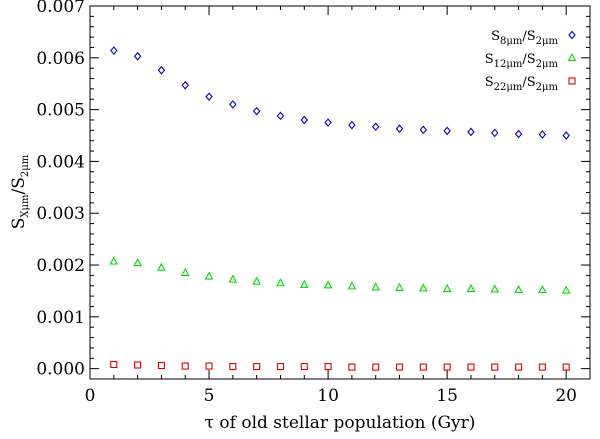 This screenshot has width=600, height=439. What do you see at coordinates (508, 87) in the screenshot?
I see `label-subscript: 22μm` at bounding box center [508, 87].